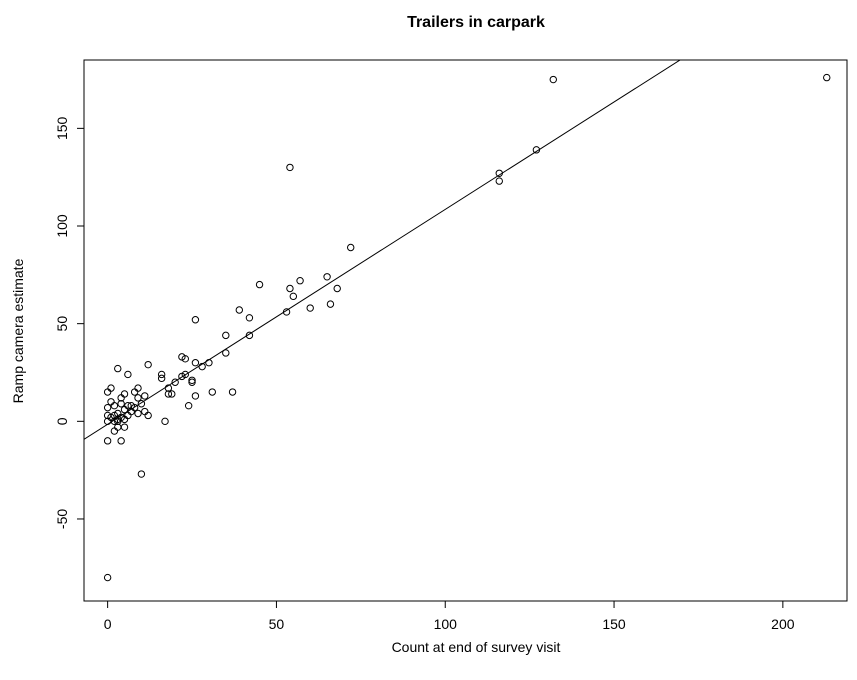 This screenshot has width=857, height=680. Describe the element at coordinates (108, 624) in the screenshot. I see `x-tick-label: 0` at that location.